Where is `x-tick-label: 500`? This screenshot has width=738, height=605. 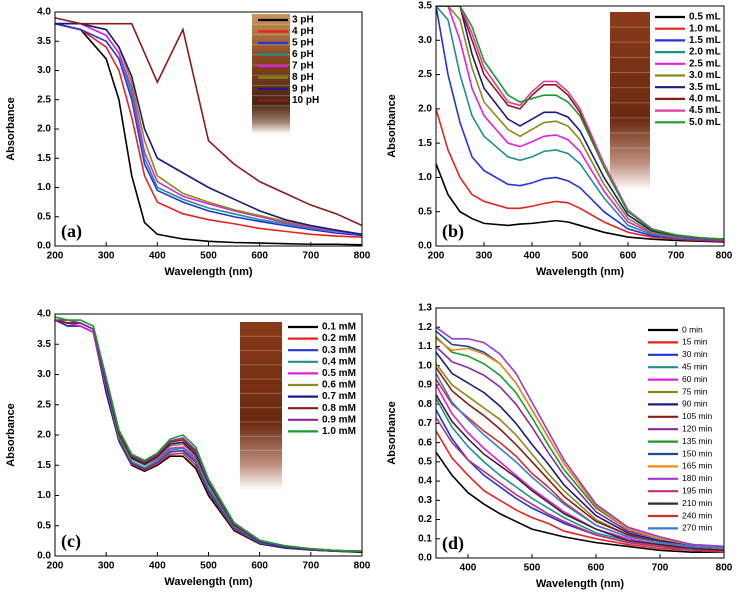
x-tick-label: 500 is located at coordinates (208, 566).